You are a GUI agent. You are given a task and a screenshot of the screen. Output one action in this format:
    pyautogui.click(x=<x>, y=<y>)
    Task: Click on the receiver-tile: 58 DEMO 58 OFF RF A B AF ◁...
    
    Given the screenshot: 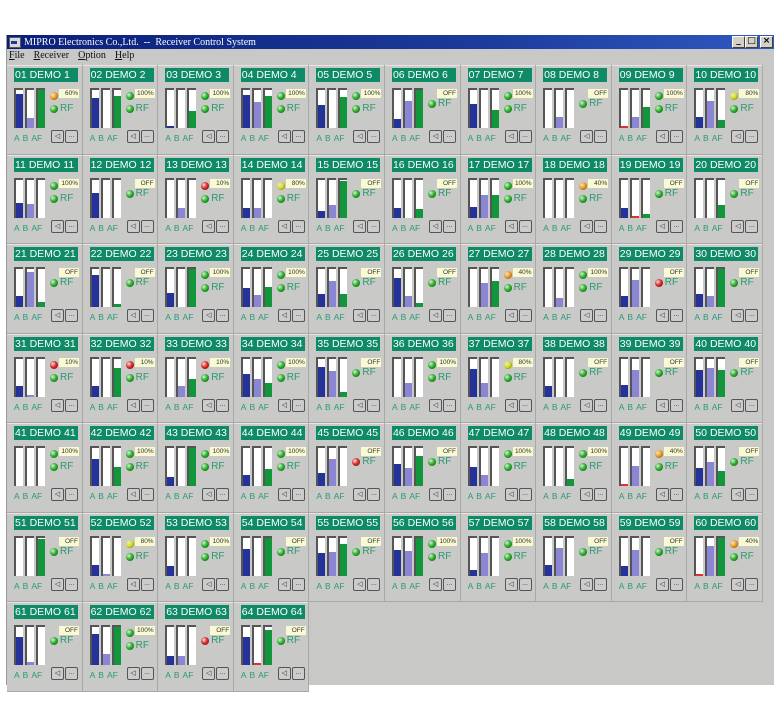 What is the action you would take?
    pyautogui.click(x=574, y=557)
    